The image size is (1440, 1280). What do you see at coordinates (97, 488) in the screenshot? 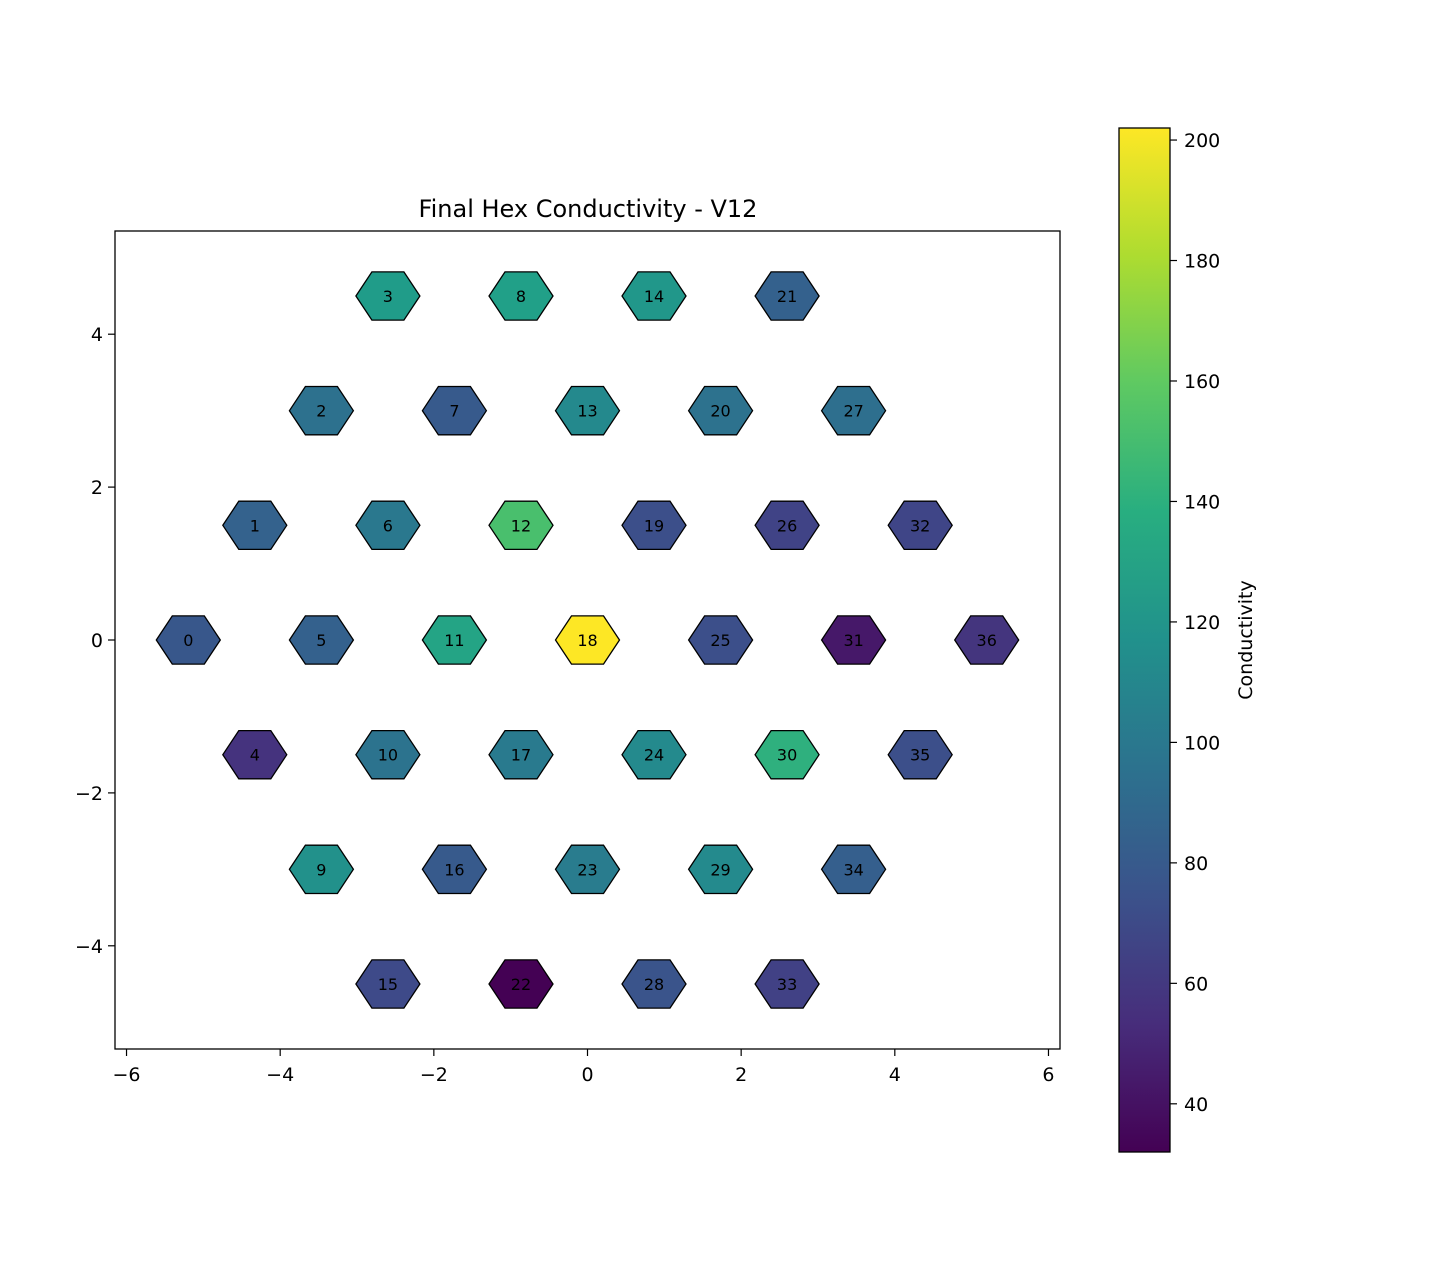
I see `y-tick-label: 2` at bounding box center [97, 488].